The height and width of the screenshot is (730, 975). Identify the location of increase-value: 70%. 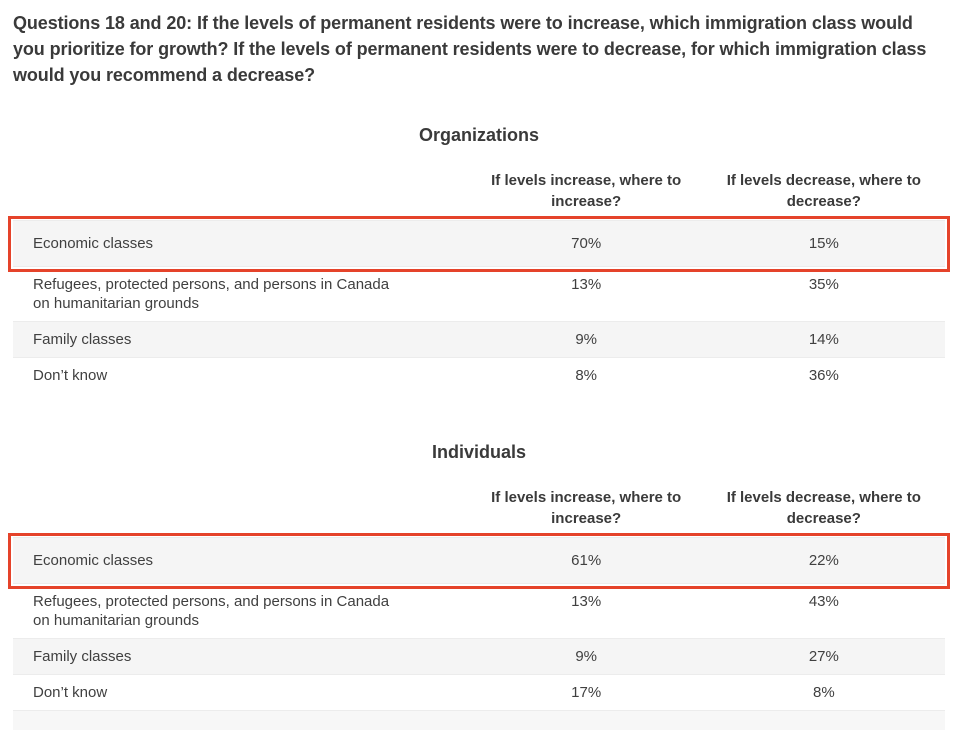
(586, 243).